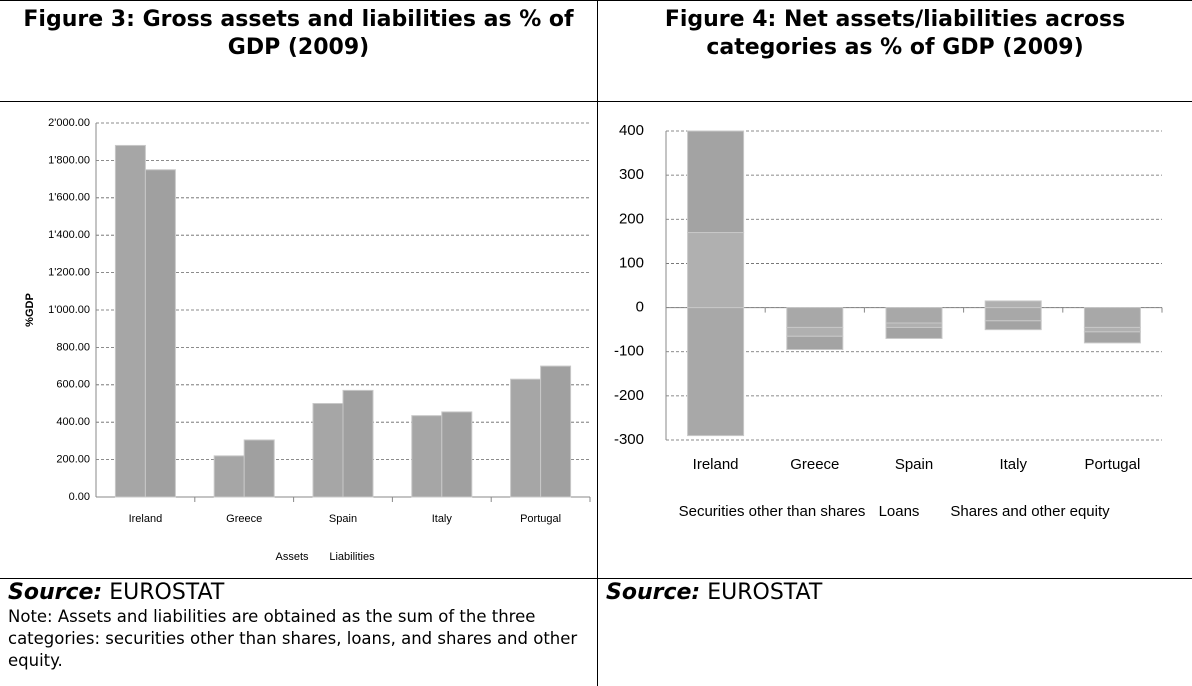  What do you see at coordinates (629, 439) in the screenshot?
I see `y-tick-label: -300` at bounding box center [629, 439].